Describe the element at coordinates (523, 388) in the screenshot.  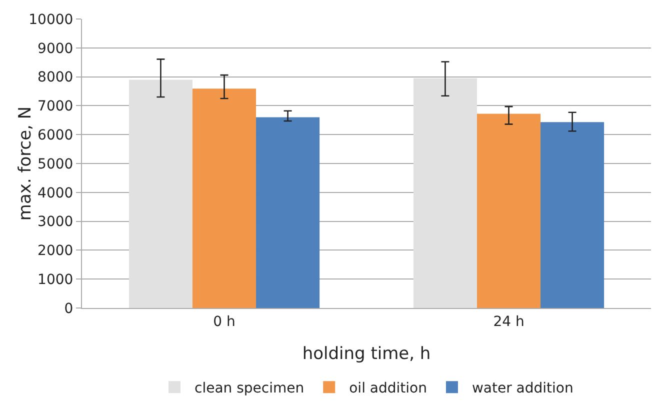
I see `legend-label: water addition` at that location.